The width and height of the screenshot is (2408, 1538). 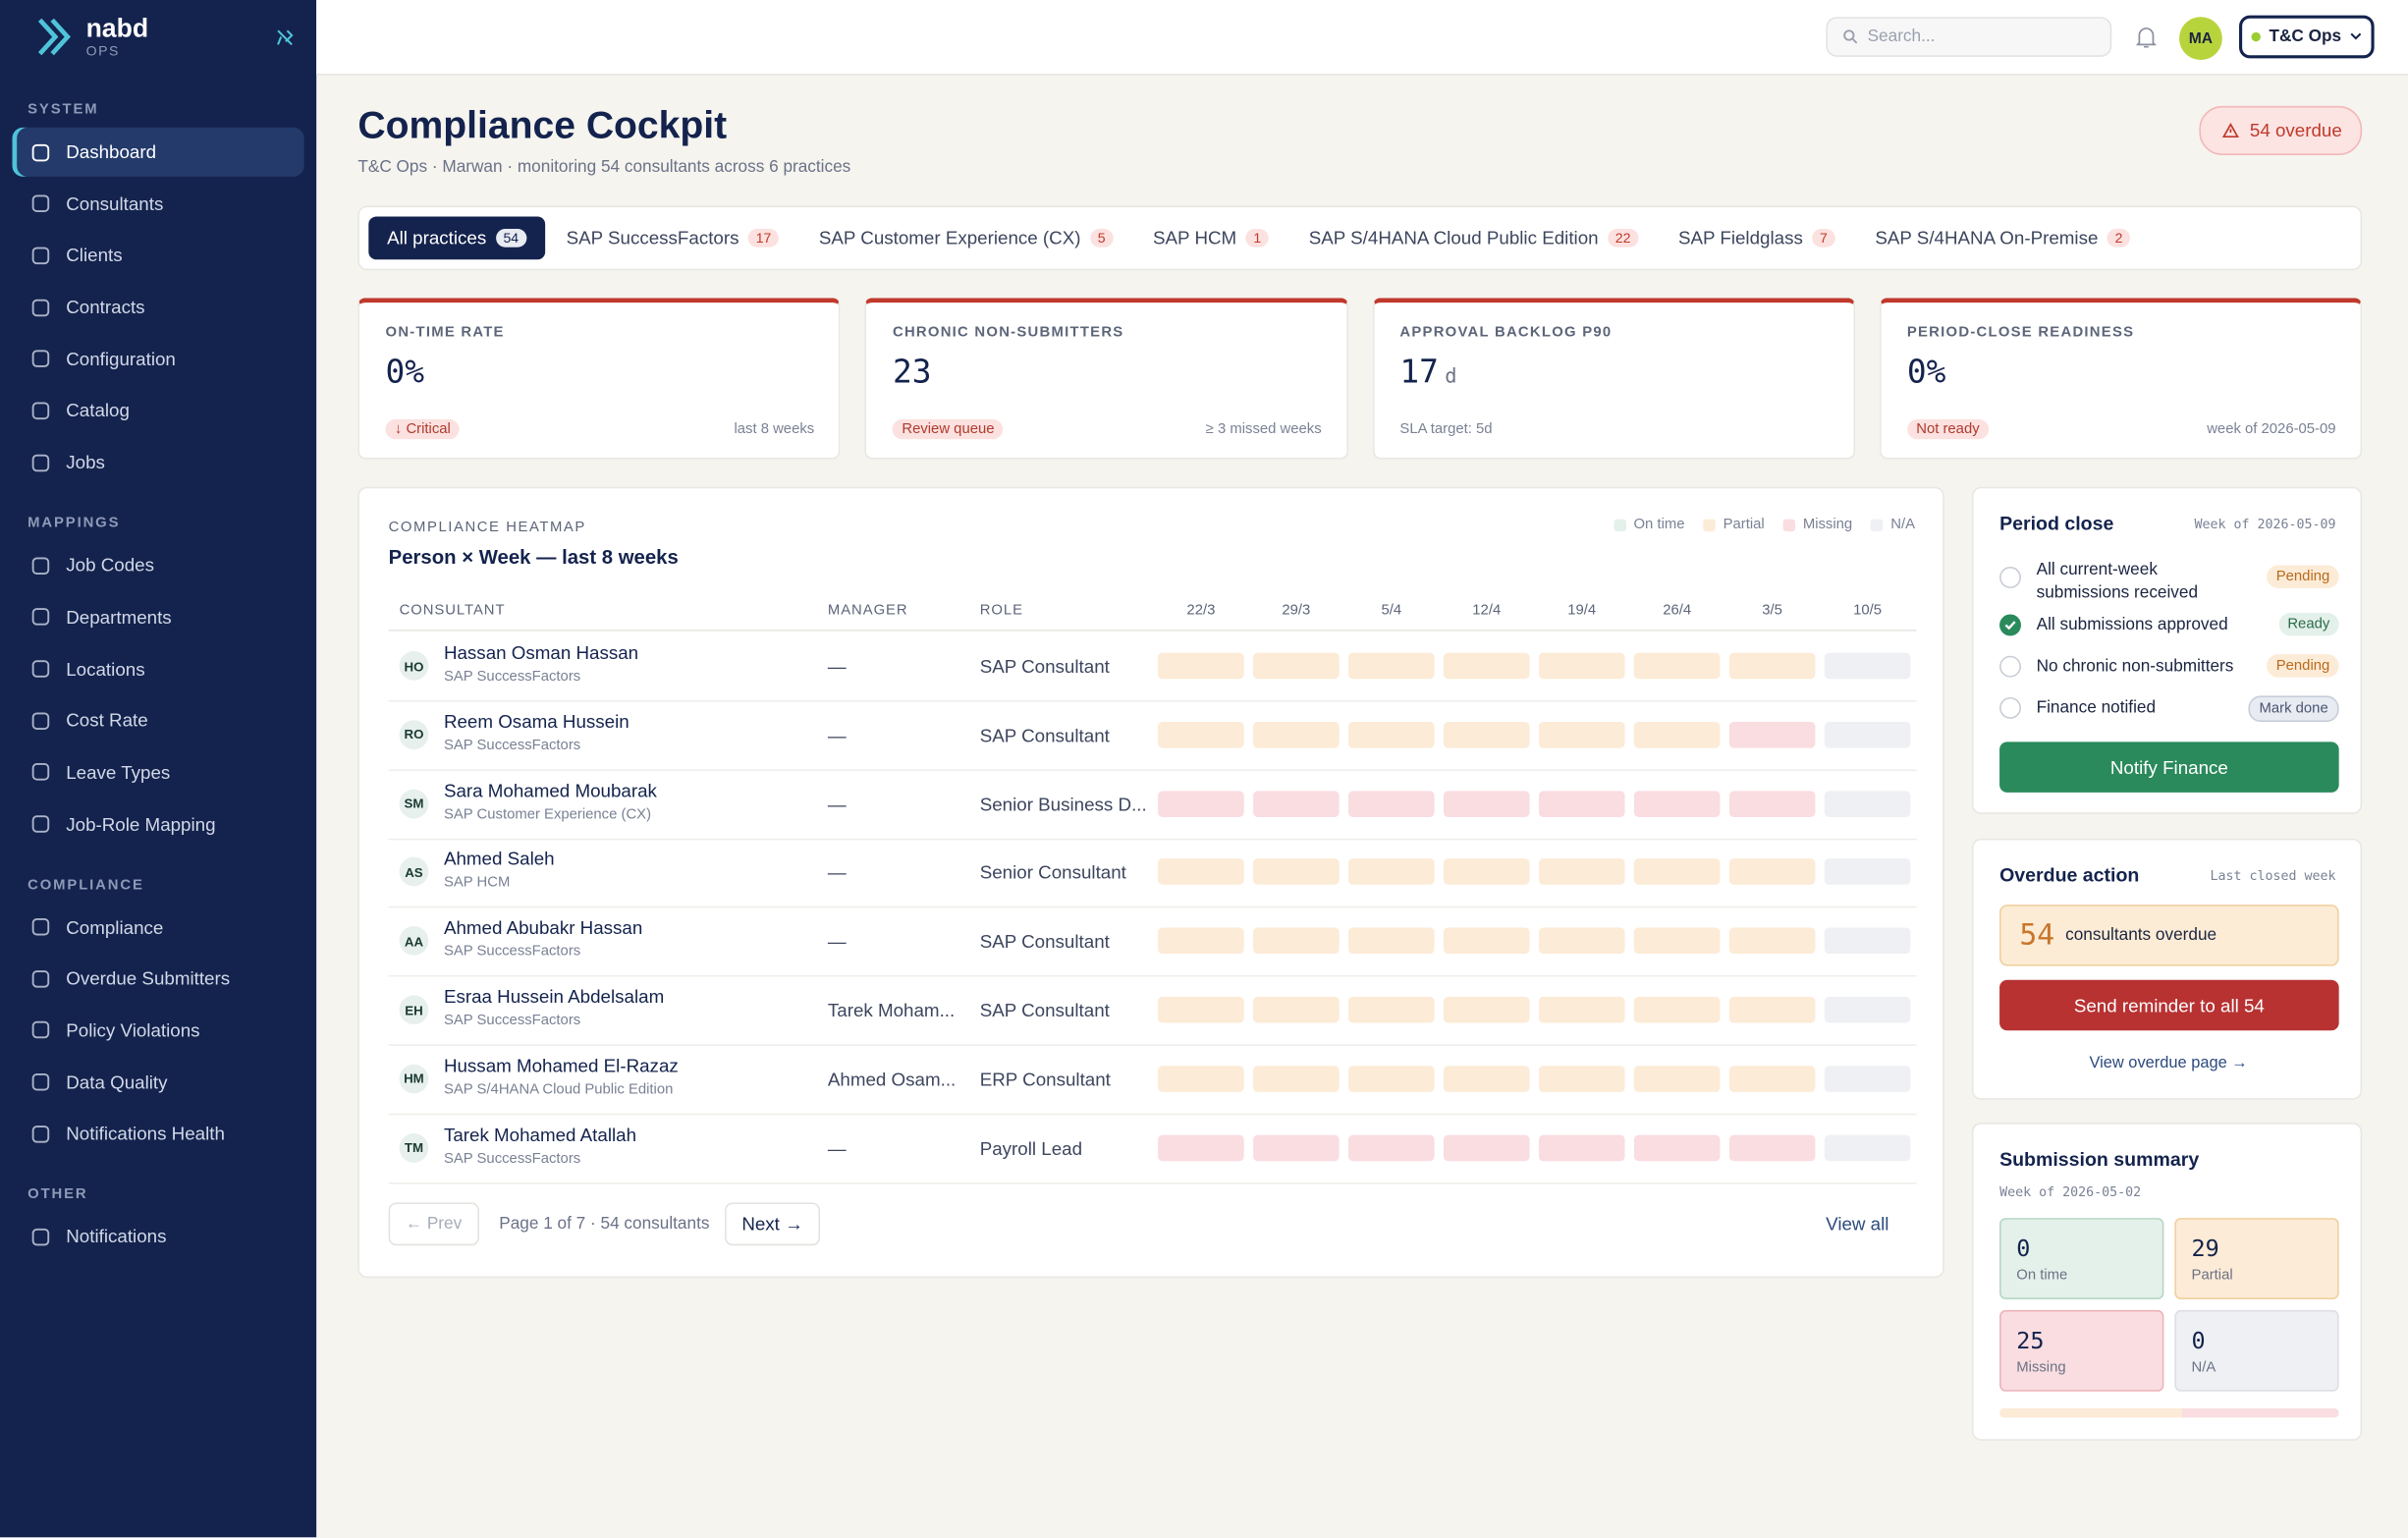 What do you see at coordinates (2003, 237) in the screenshot?
I see `practice-tab: SAP S/4HANA On-Premise 2` at bounding box center [2003, 237].